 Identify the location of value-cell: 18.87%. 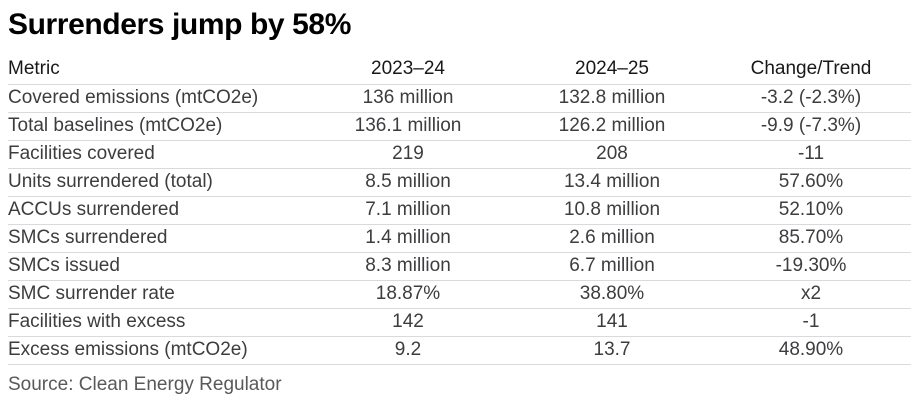
(408, 294).